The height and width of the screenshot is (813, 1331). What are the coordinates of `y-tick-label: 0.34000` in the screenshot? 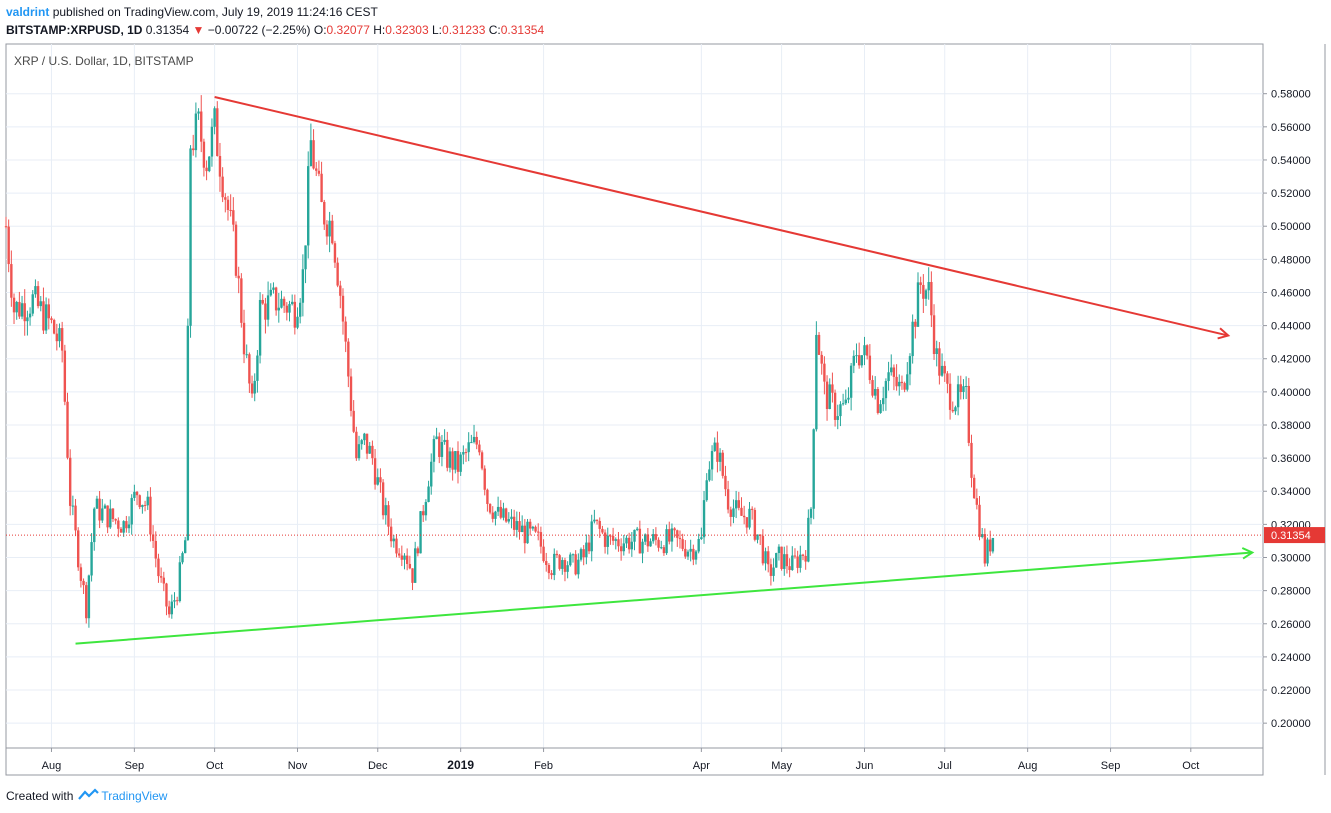 It's located at (1291, 492).